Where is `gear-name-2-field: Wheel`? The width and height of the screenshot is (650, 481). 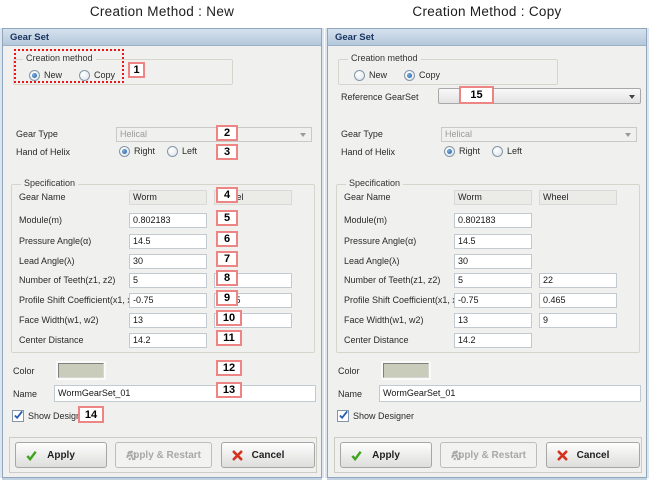
gear-name-2-field: Wheel is located at coordinates (578, 197).